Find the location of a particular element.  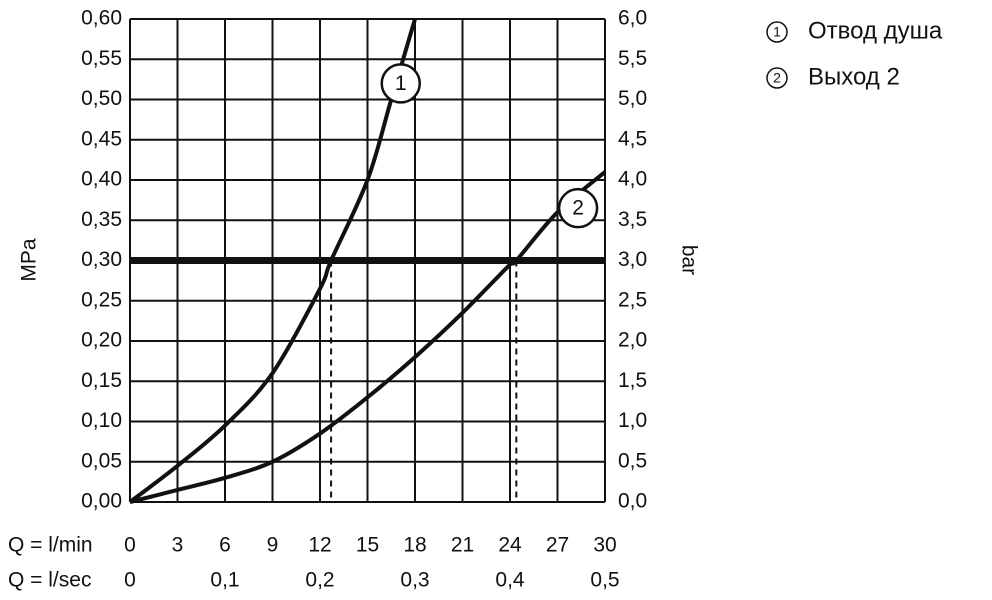

legend-number: 2 is located at coordinates (777, 78).